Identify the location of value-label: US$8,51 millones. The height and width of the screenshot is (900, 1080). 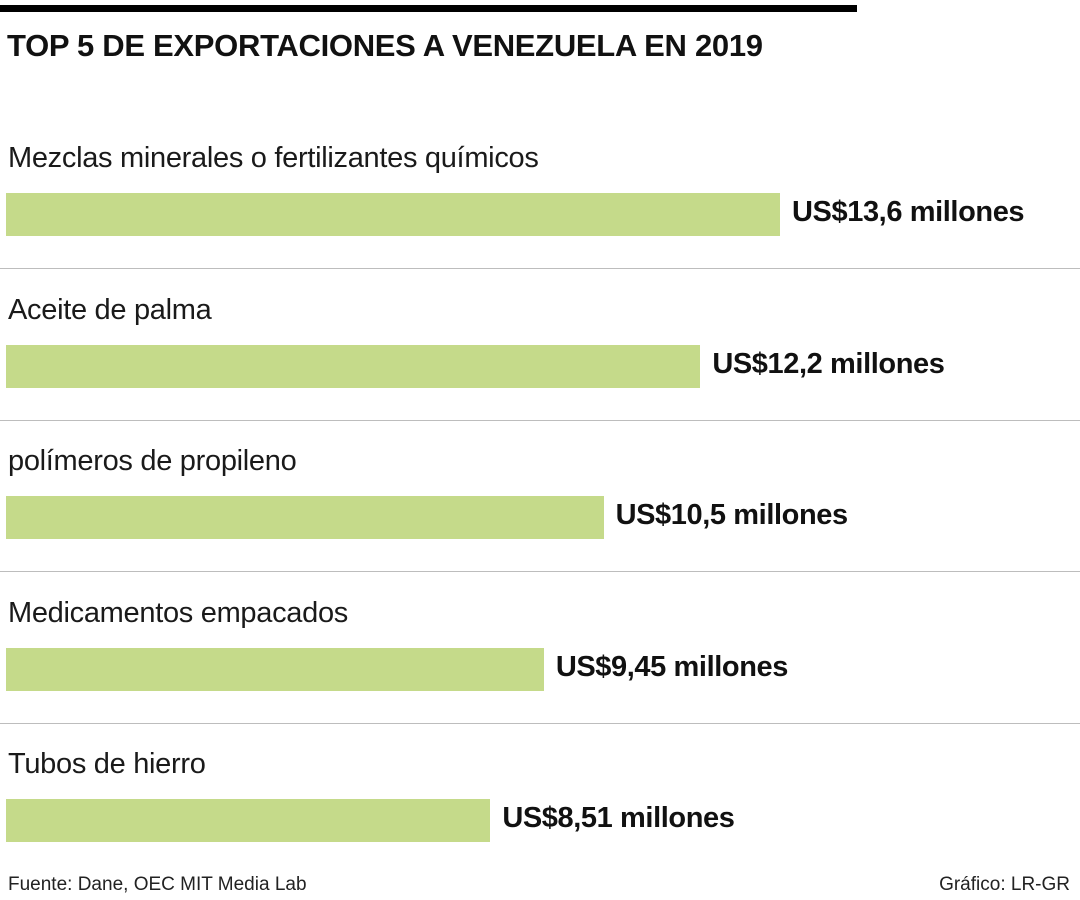
(618, 818).